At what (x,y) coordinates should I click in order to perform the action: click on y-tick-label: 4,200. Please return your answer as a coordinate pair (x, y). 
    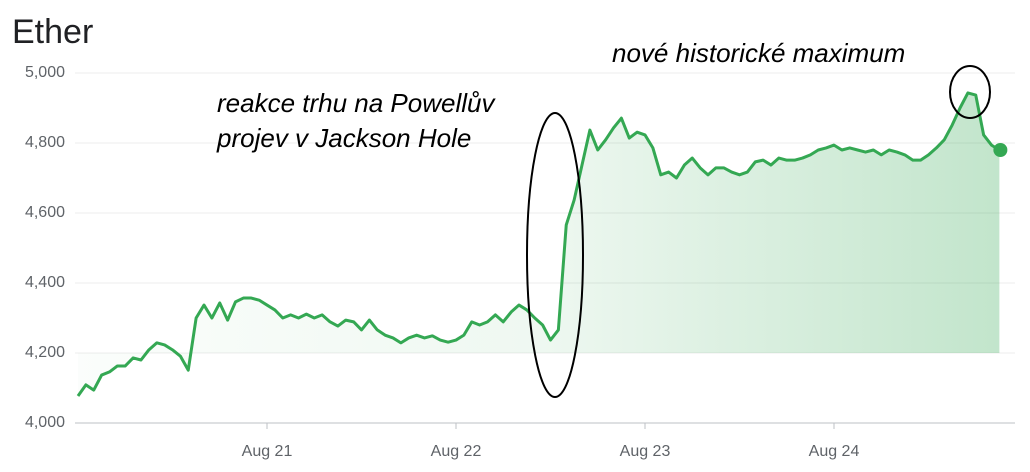
    Looking at the image, I should click on (45, 352).